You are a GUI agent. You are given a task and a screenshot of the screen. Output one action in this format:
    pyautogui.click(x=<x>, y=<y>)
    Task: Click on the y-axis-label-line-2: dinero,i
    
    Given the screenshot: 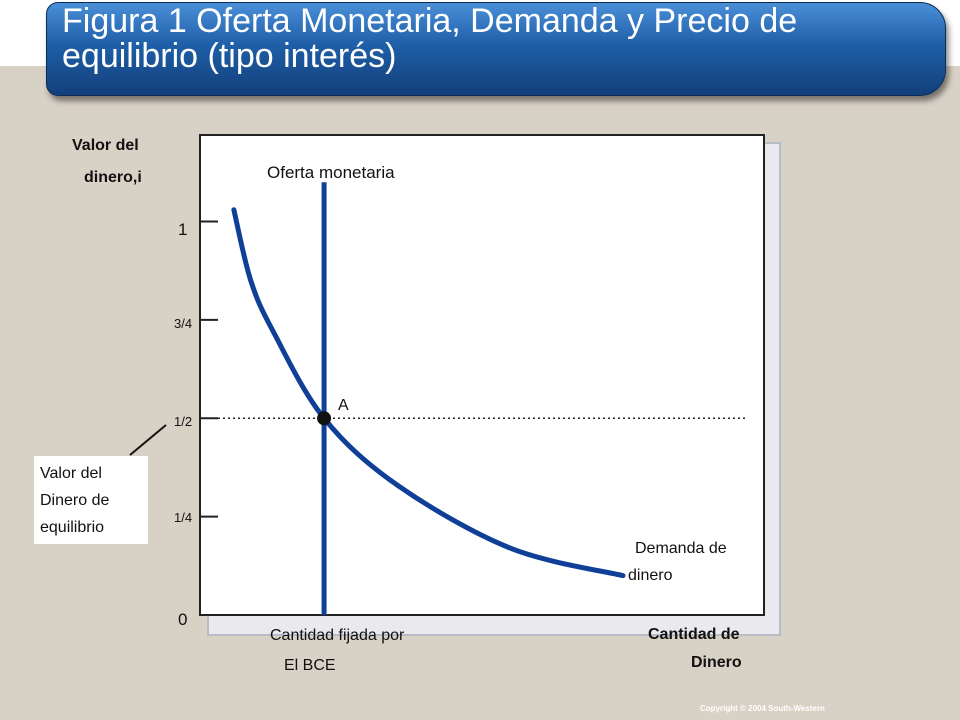 What is the action you would take?
    pyautogui.click(x=113, y=177)
    